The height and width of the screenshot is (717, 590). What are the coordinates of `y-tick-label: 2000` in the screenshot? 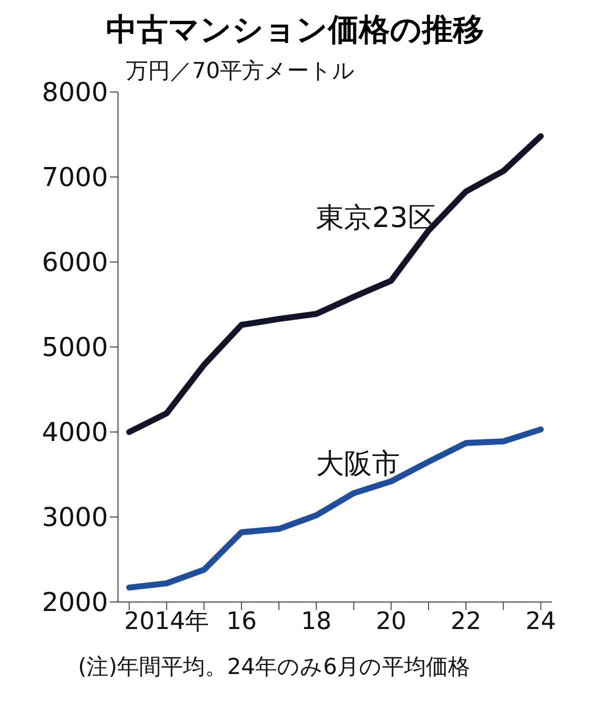 It's located at (75, 603).